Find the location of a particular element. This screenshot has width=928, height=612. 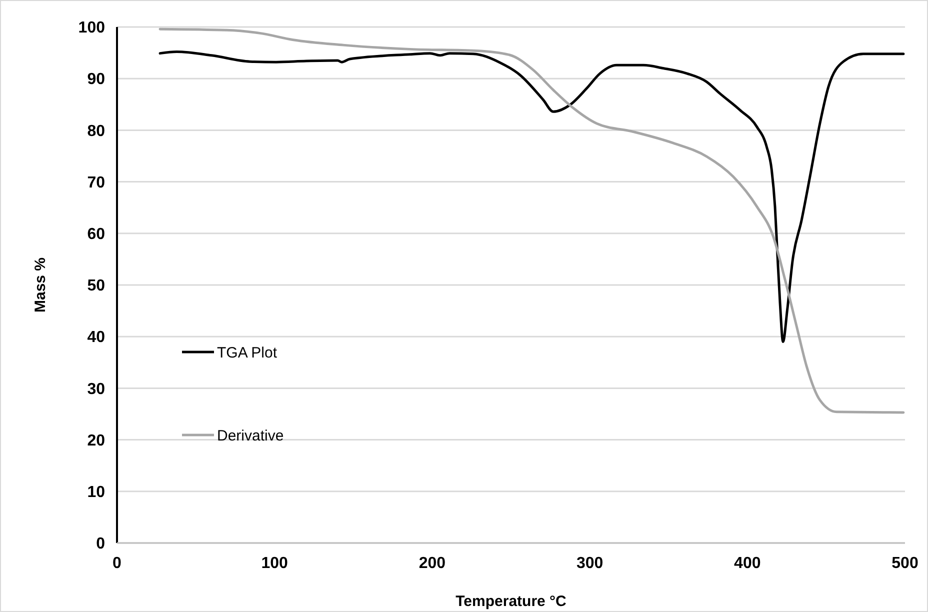

x-tick-label: 500 is located at coordinates (905, 563).